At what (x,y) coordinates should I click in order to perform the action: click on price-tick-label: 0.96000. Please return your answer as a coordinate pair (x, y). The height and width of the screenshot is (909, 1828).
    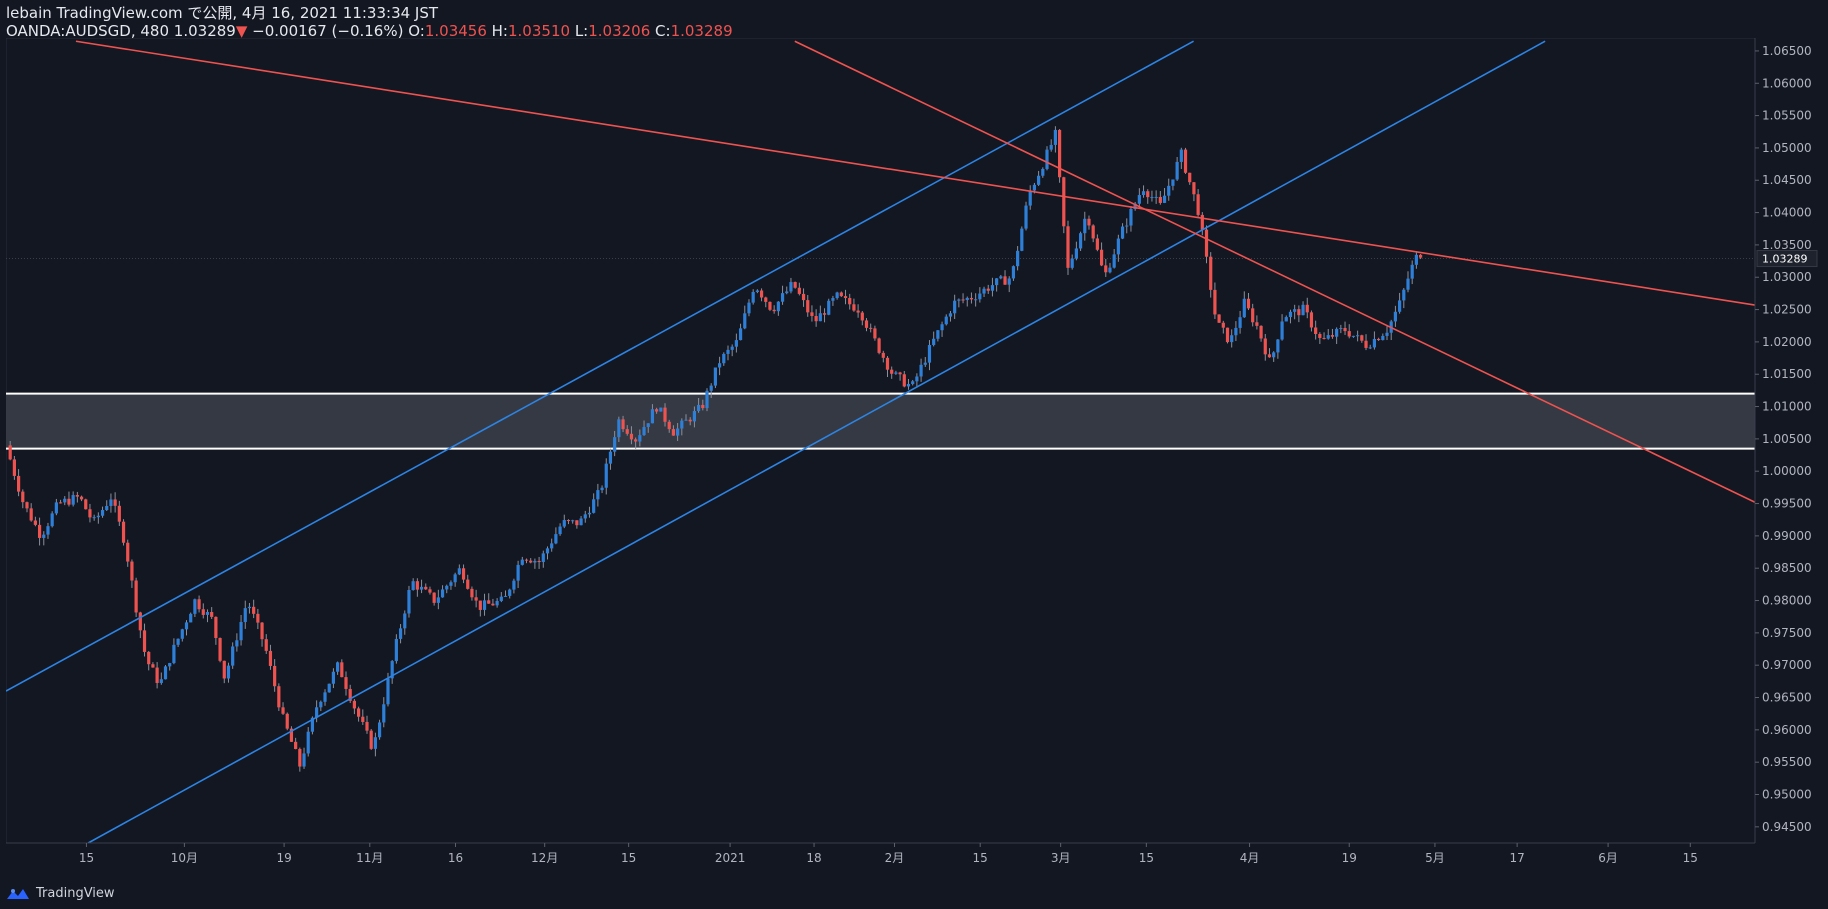
    Looking at the image, I should click on (1787, 730).